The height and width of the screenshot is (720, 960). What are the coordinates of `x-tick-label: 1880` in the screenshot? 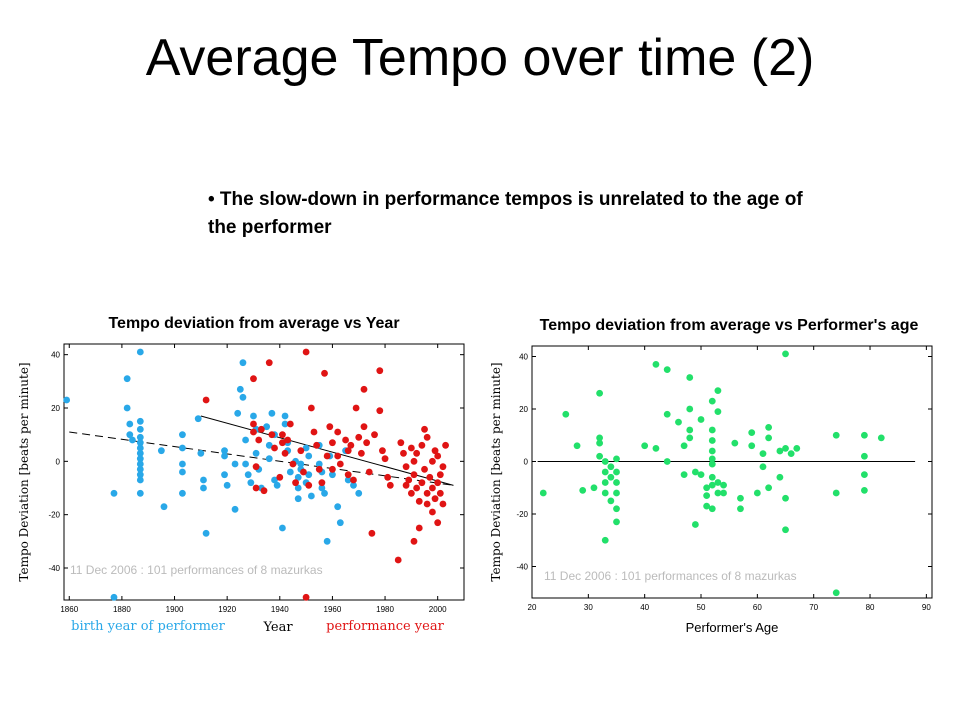 It's located at (122, 609).